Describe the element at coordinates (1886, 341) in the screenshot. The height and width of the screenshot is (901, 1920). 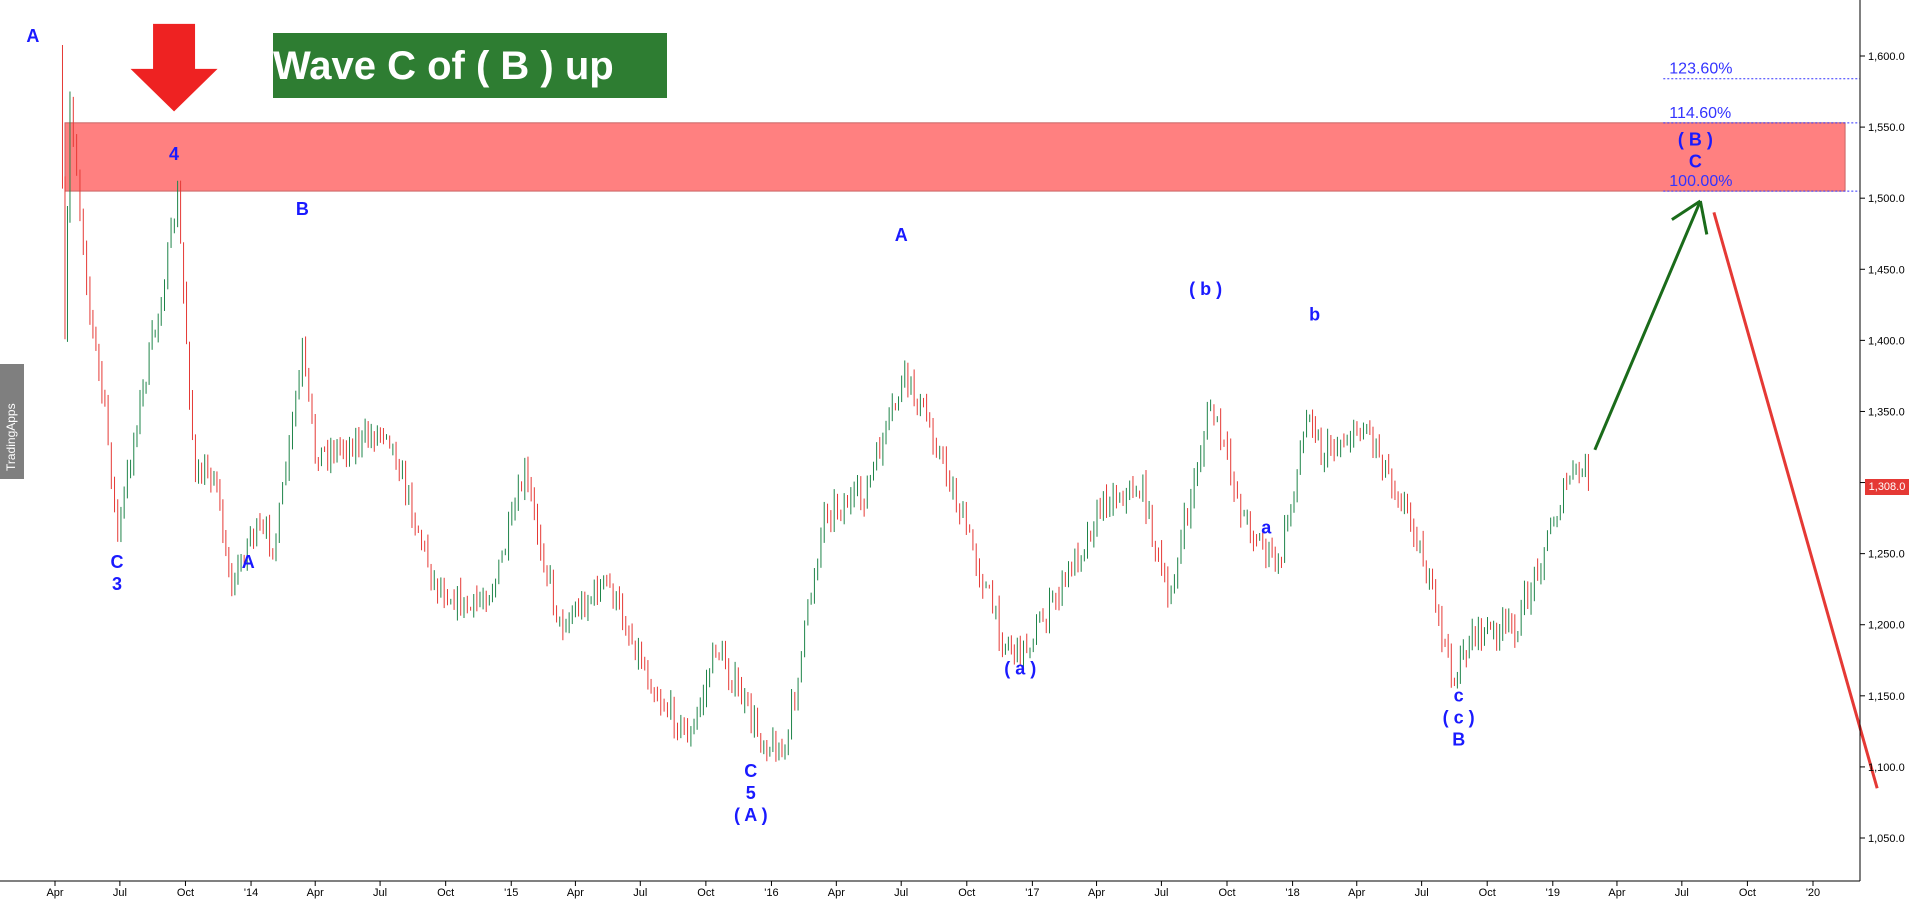
I see `y-tick-label: 1,400.0` at that location.